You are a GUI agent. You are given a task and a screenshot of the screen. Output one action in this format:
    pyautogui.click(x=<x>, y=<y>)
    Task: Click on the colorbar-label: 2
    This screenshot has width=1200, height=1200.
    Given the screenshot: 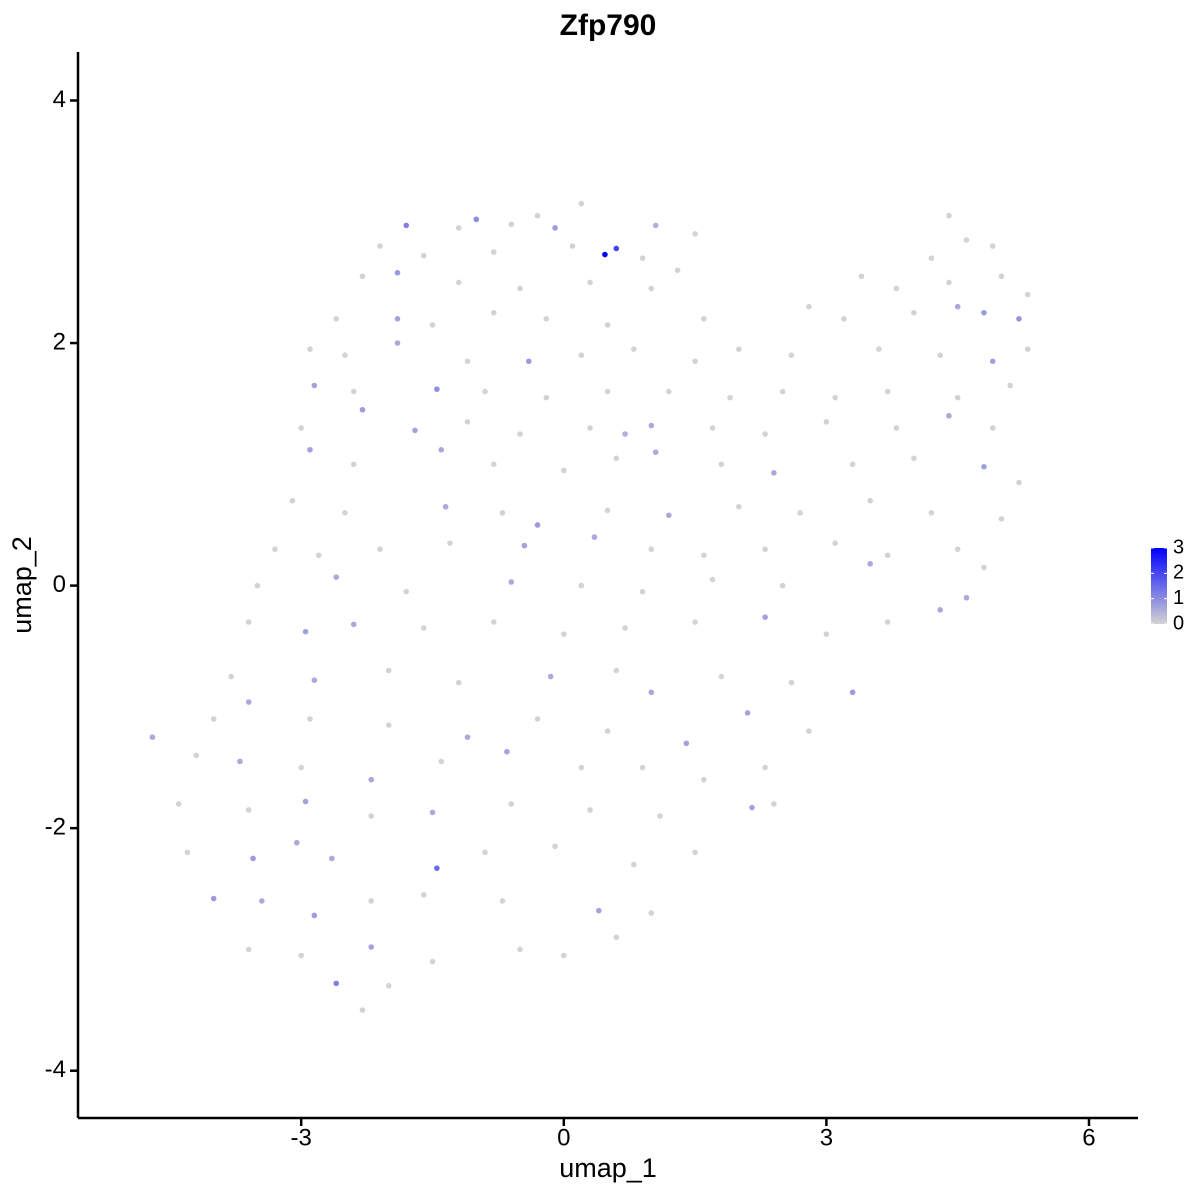 What is the action you would take?
    pyautogui.click(x=1178, y=573)
    